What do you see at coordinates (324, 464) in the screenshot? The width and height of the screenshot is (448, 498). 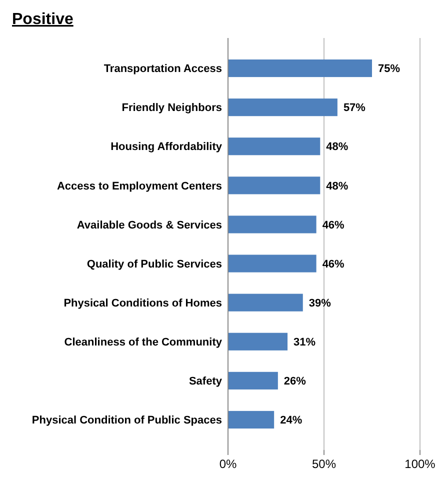 I see `x-tick-label: 50%` at bounding box center [324, 464].